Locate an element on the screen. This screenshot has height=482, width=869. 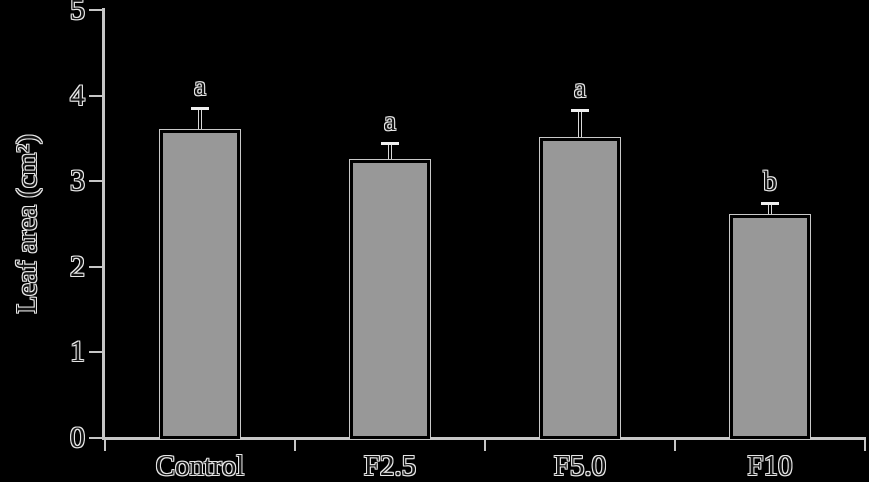
y-tick-label: 1 is located at coordinates (77, 352).